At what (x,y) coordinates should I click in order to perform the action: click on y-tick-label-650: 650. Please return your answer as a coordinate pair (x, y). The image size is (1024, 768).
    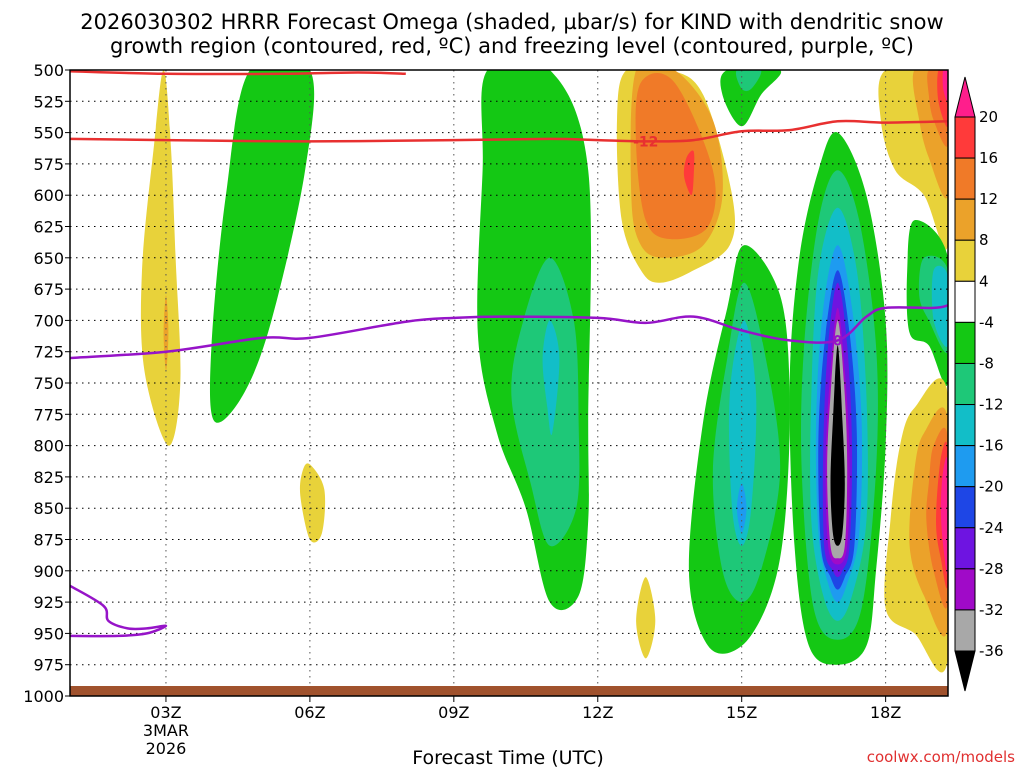
    Looking at the image, I should click on (48, 258).